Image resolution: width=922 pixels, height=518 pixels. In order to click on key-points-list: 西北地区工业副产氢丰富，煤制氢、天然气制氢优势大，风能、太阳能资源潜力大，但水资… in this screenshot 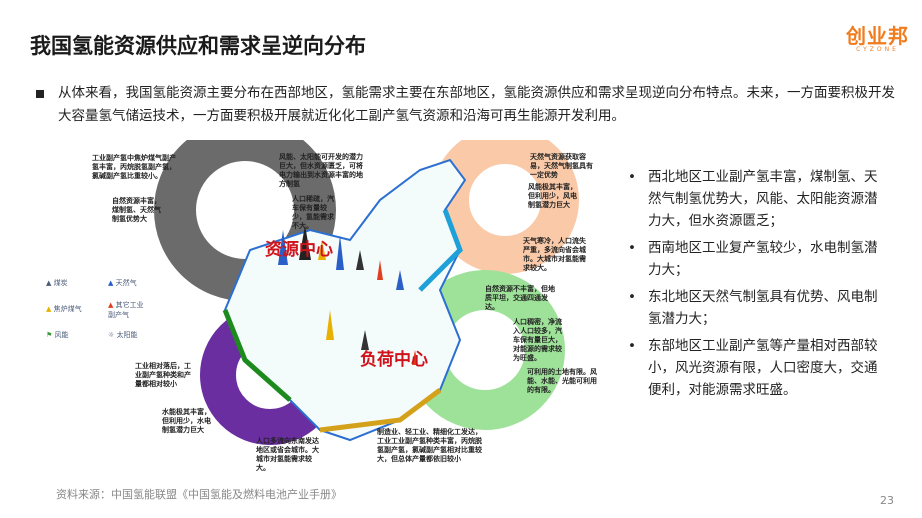, I will do `click(757, 286)`.